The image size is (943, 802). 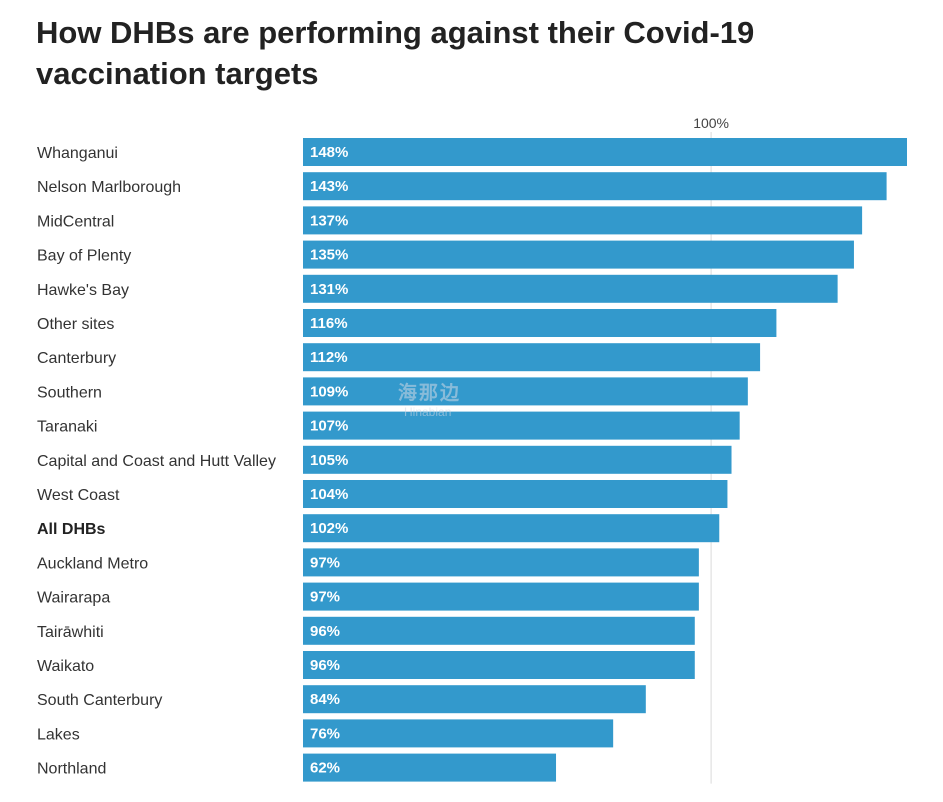 What do you see at coordinates (77, 153) in the screenshot?
I see `category-label-0: Whanganui` at bounding box center [77, 153].